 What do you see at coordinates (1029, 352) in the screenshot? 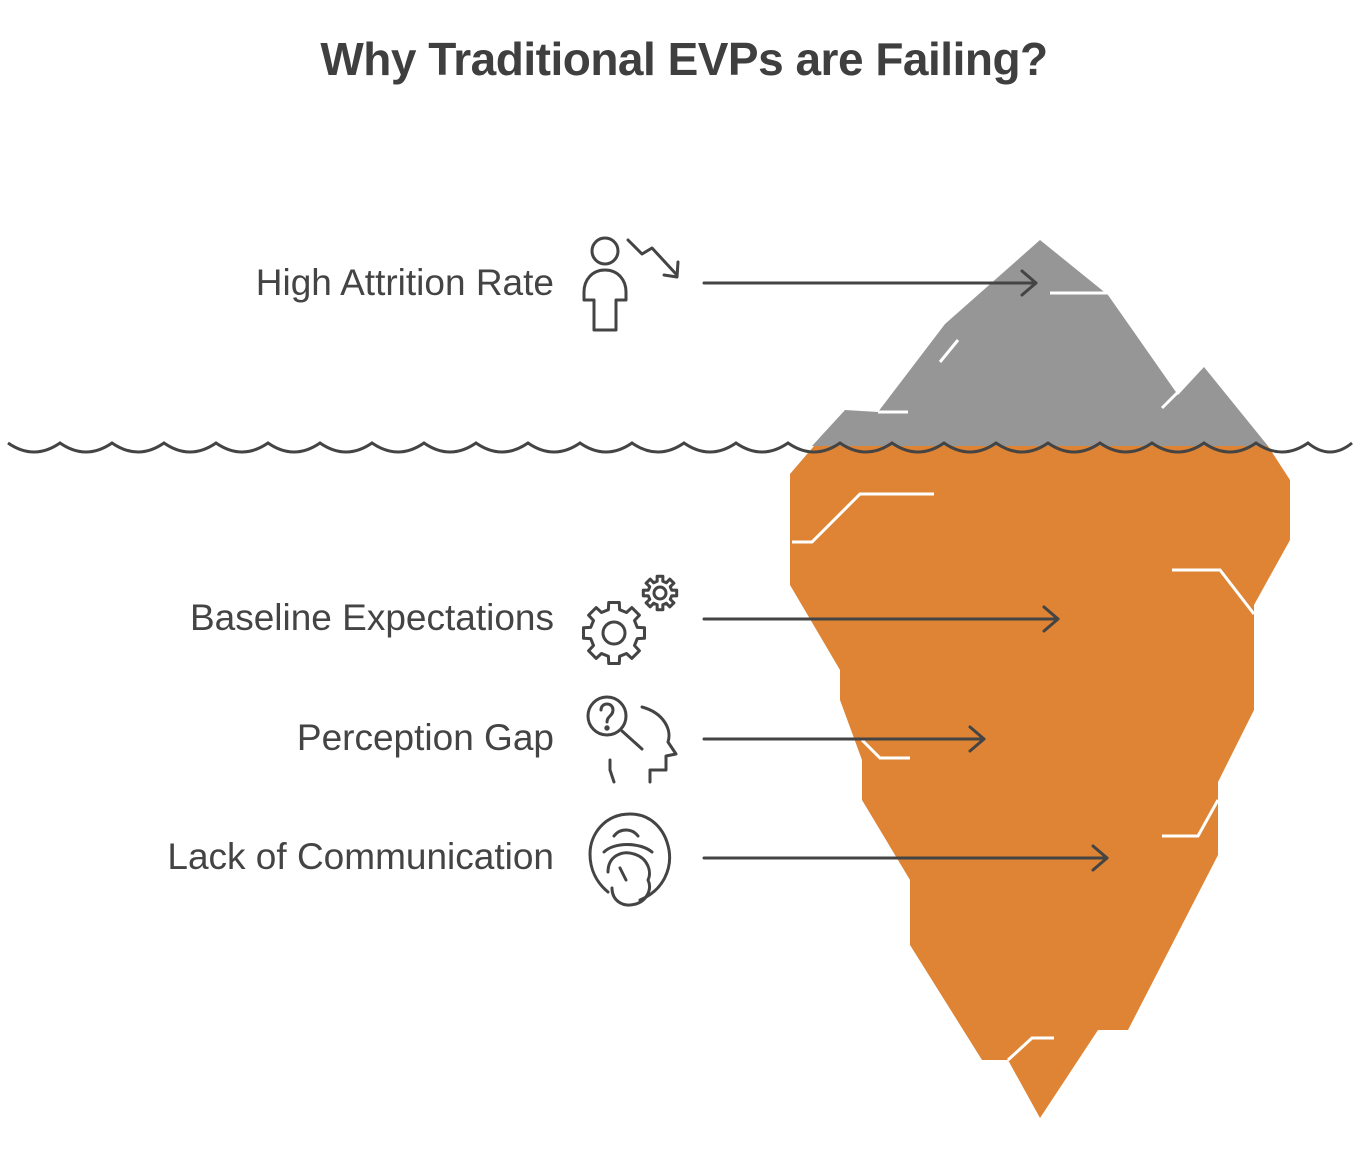
I see `tip-highlights` at bounding box center [1029, 352].